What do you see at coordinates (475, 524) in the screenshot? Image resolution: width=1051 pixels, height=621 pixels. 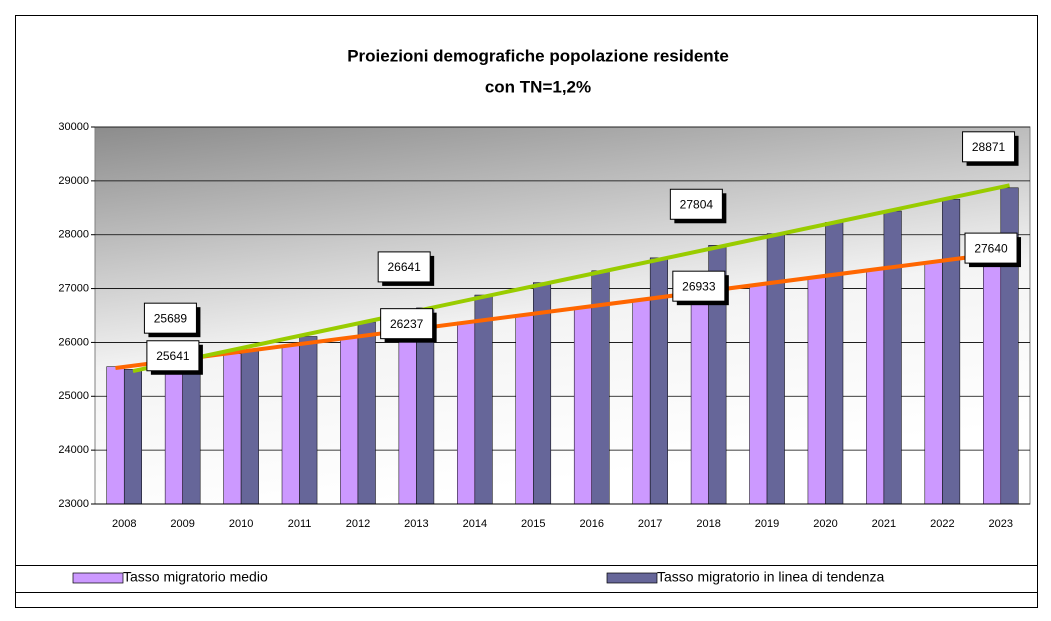 I see `x-tick-label: 2014` at bounding box center [475, 524].